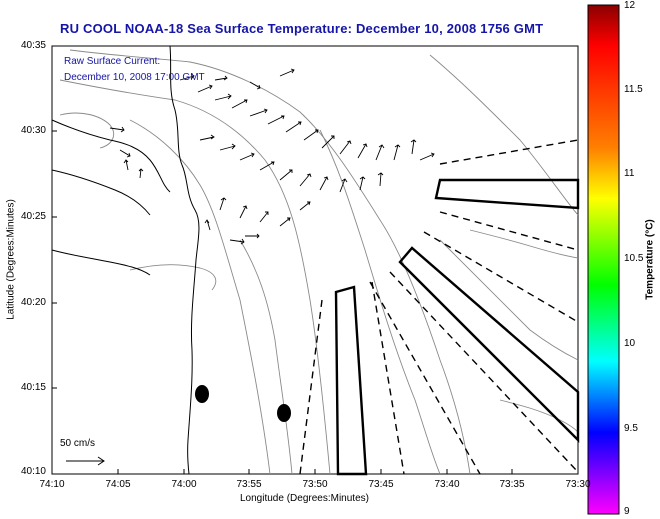 The height and width of the screenshot is (519, 660). I want to click on coastline-west, so click(101, 192).